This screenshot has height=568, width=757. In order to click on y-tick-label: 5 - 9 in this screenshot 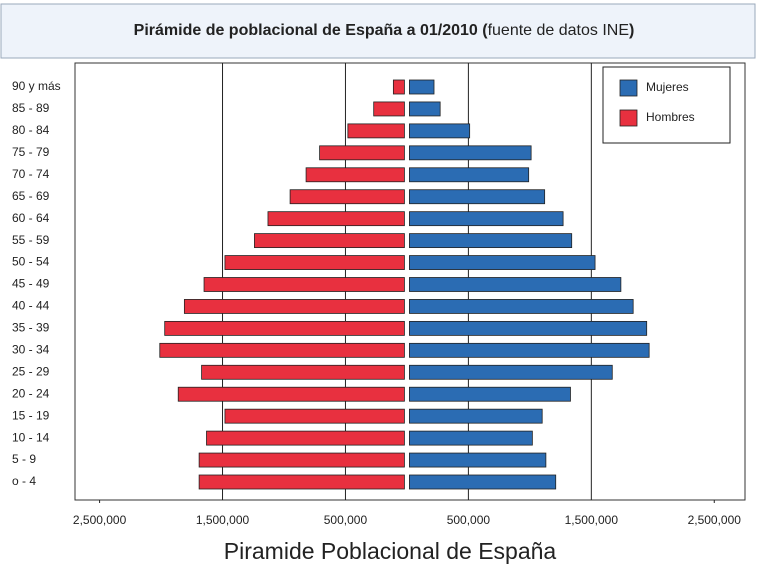, I will do `click(24, 459)`.